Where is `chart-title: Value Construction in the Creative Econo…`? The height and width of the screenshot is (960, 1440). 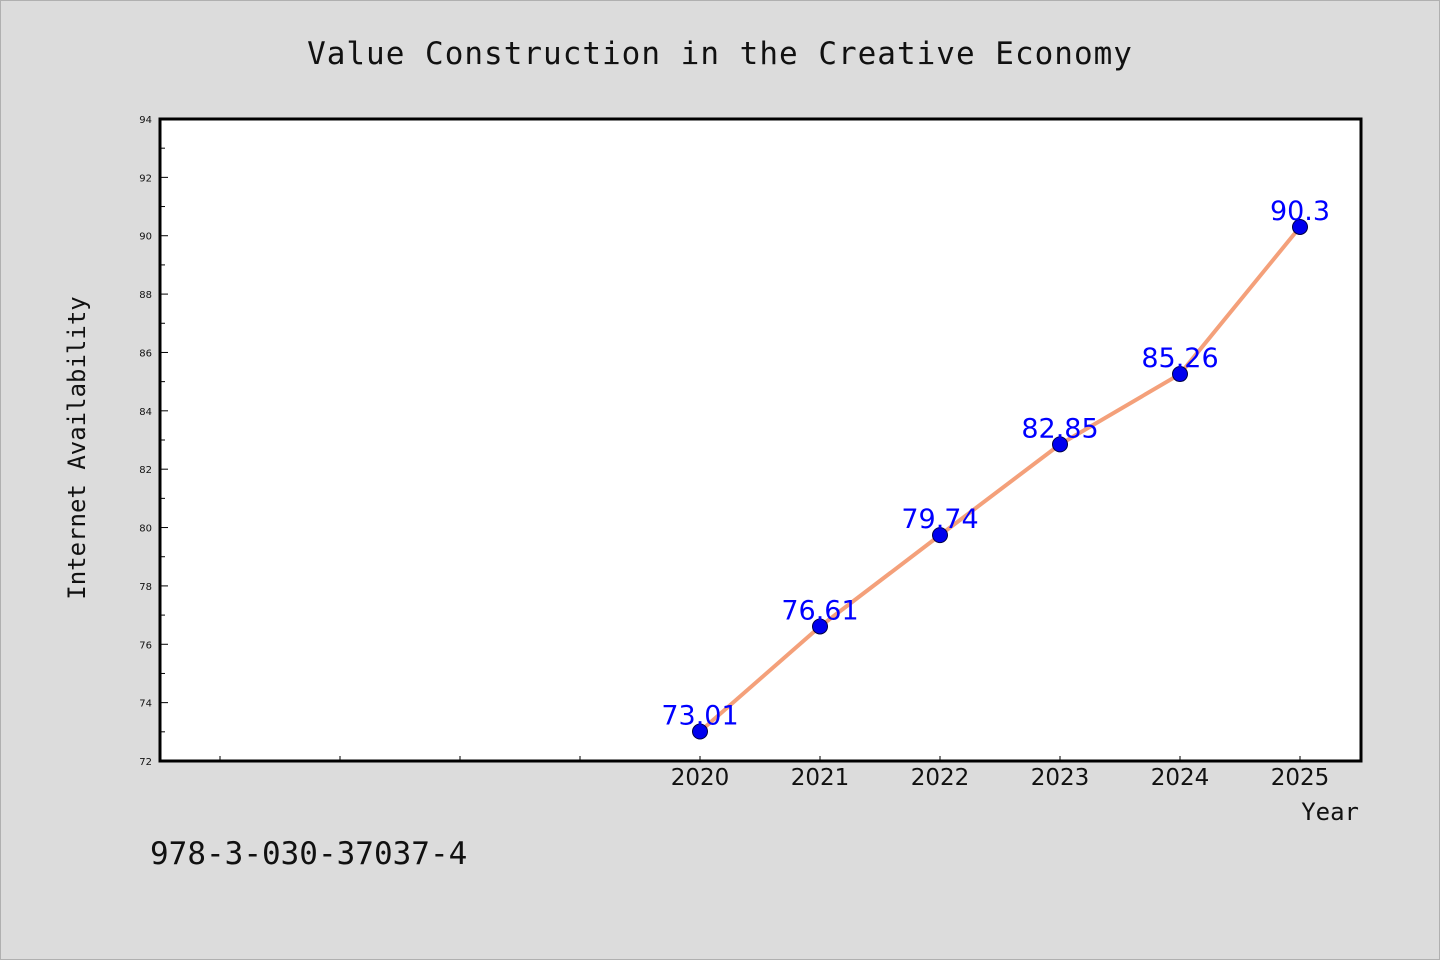
chart-title: Value Construction in the Creative Econo… is located at coordinates (720, 54).